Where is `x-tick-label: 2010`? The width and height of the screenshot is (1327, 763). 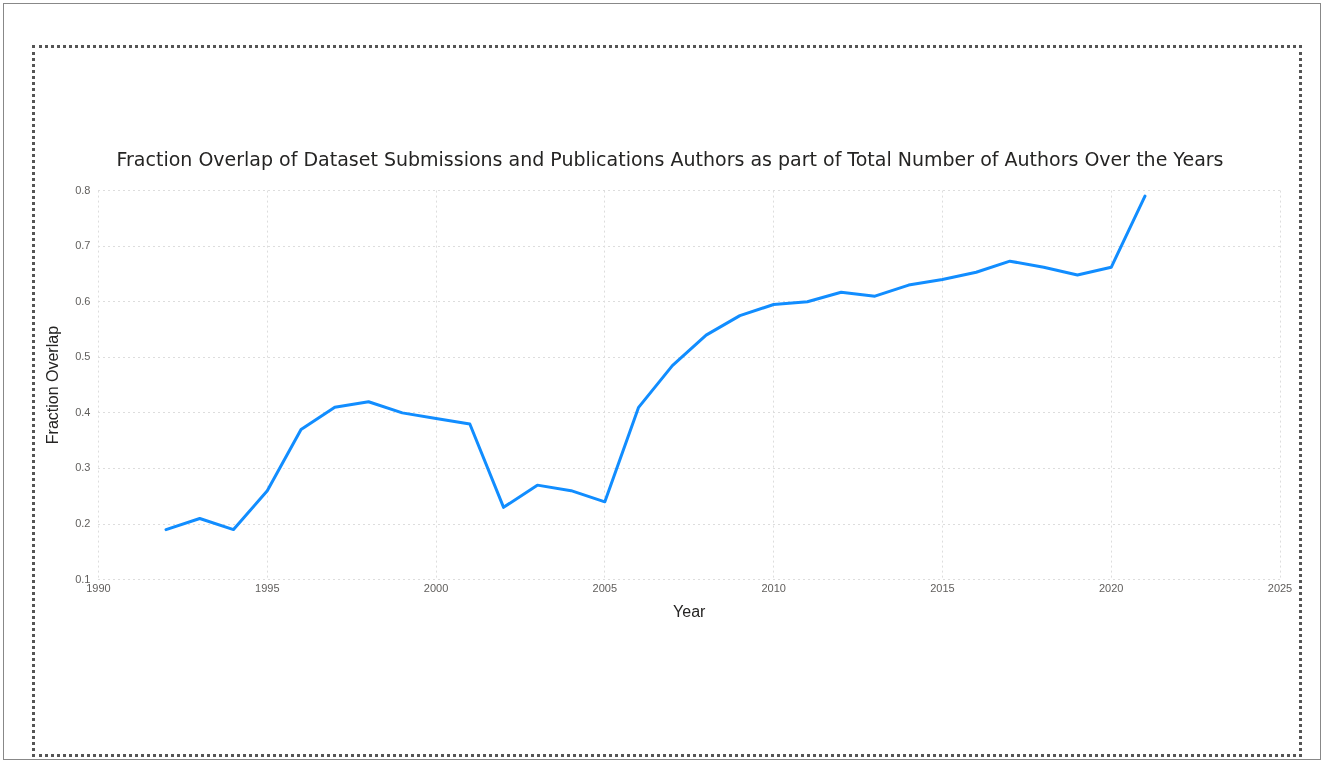
x-tick-label: 2010 is located at coordinates (773, 588).